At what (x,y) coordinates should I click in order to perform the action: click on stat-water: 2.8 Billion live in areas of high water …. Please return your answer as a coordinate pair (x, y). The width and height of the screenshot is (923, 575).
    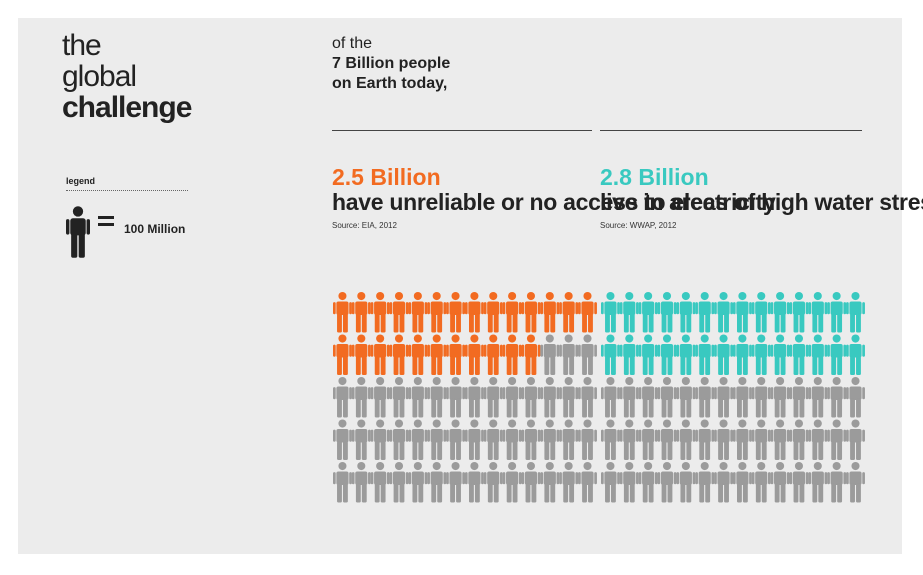
    Looking at the image, I should click on (761, 197).